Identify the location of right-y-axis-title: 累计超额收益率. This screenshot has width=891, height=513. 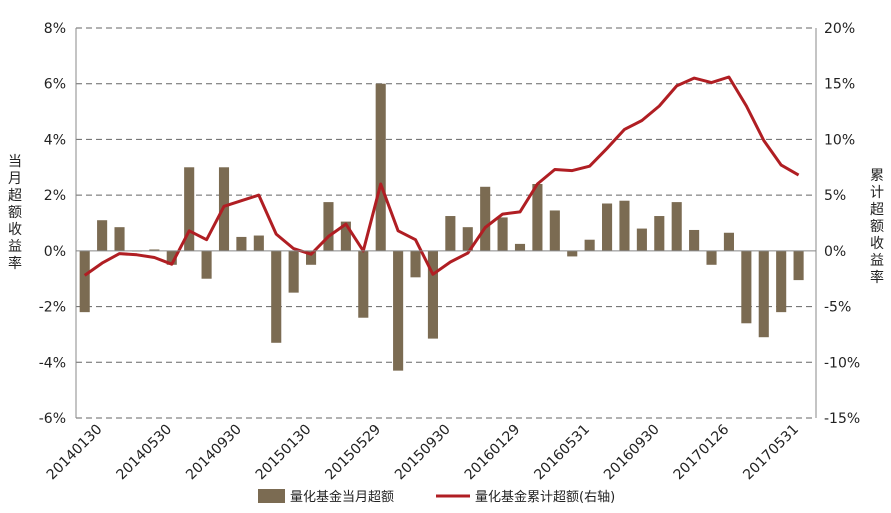
(877, 227).